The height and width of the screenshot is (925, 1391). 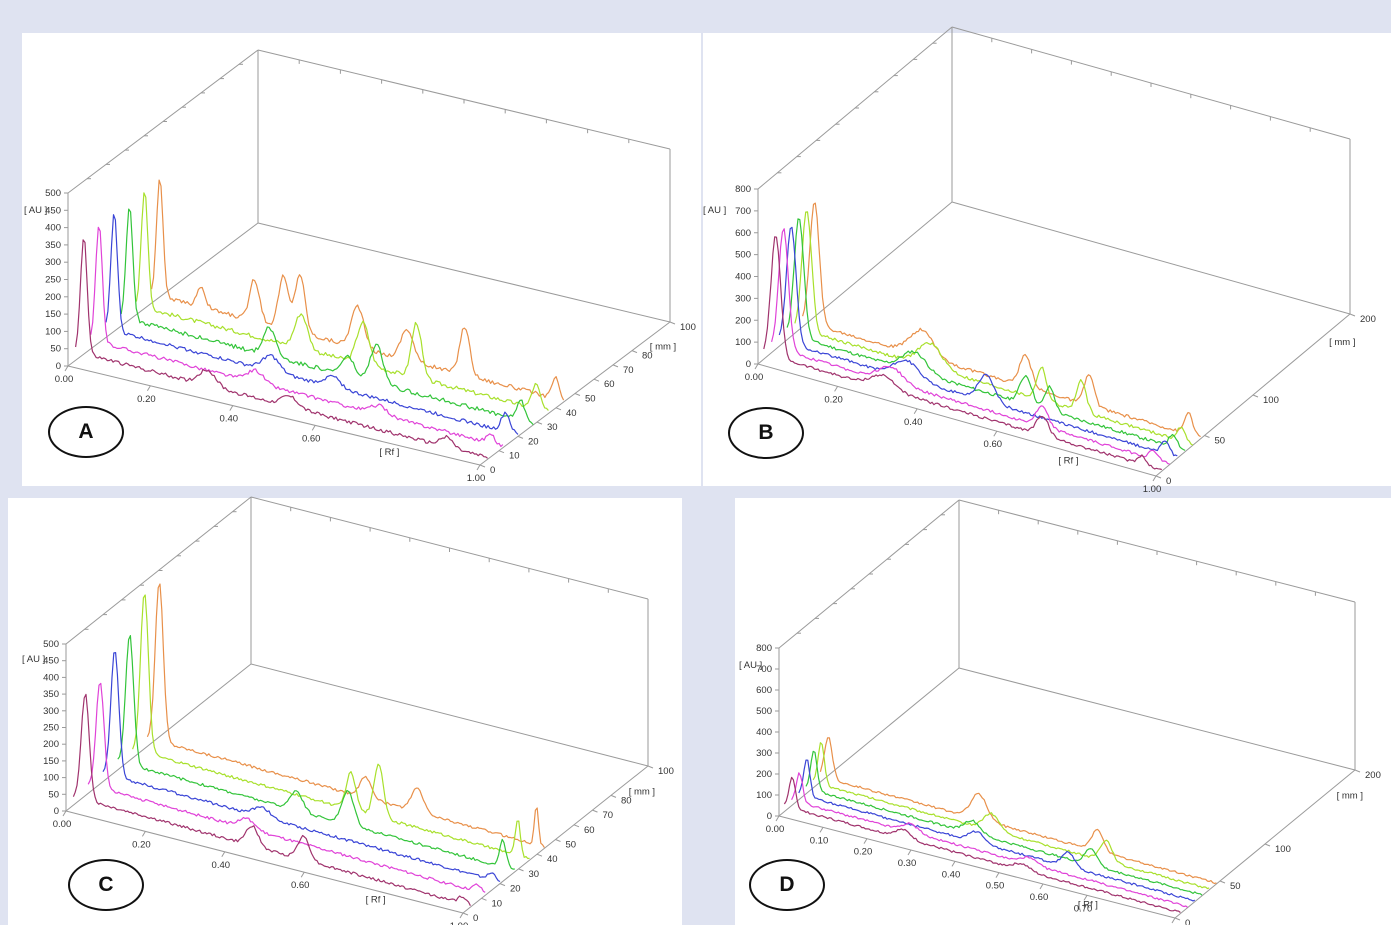 What do you see at coordinates (1368, 319) in the screenshot?
I see `z-tick-label: 200` at bounding box center [1368, 319].